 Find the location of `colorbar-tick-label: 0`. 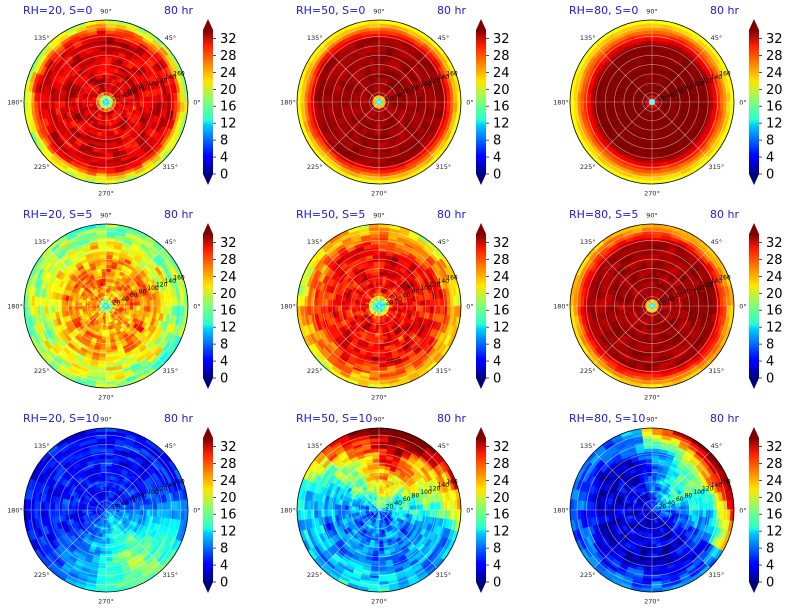

colorbar-tick-label: 0 is located at coordinates (770, 175).